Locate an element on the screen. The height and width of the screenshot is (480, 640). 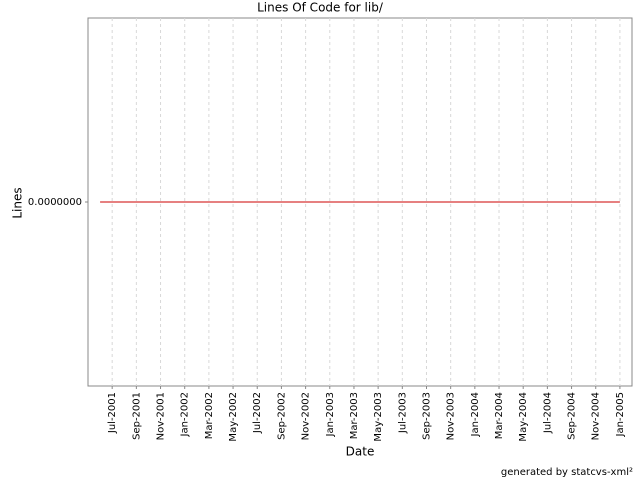
x-tick-label: Nov-2003 is located at coordinates (451, 416).